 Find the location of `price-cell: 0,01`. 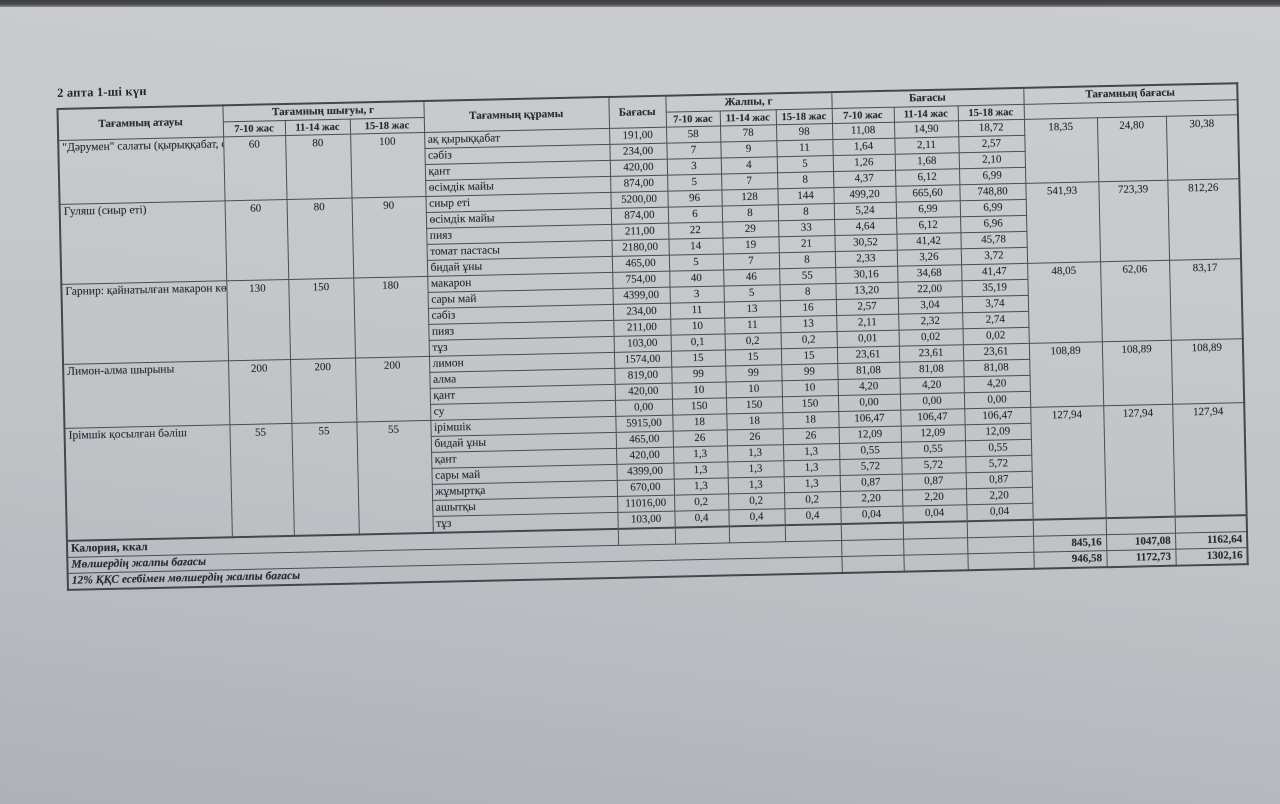

price-cell: 0,01 is located at coordinates (867, 339).